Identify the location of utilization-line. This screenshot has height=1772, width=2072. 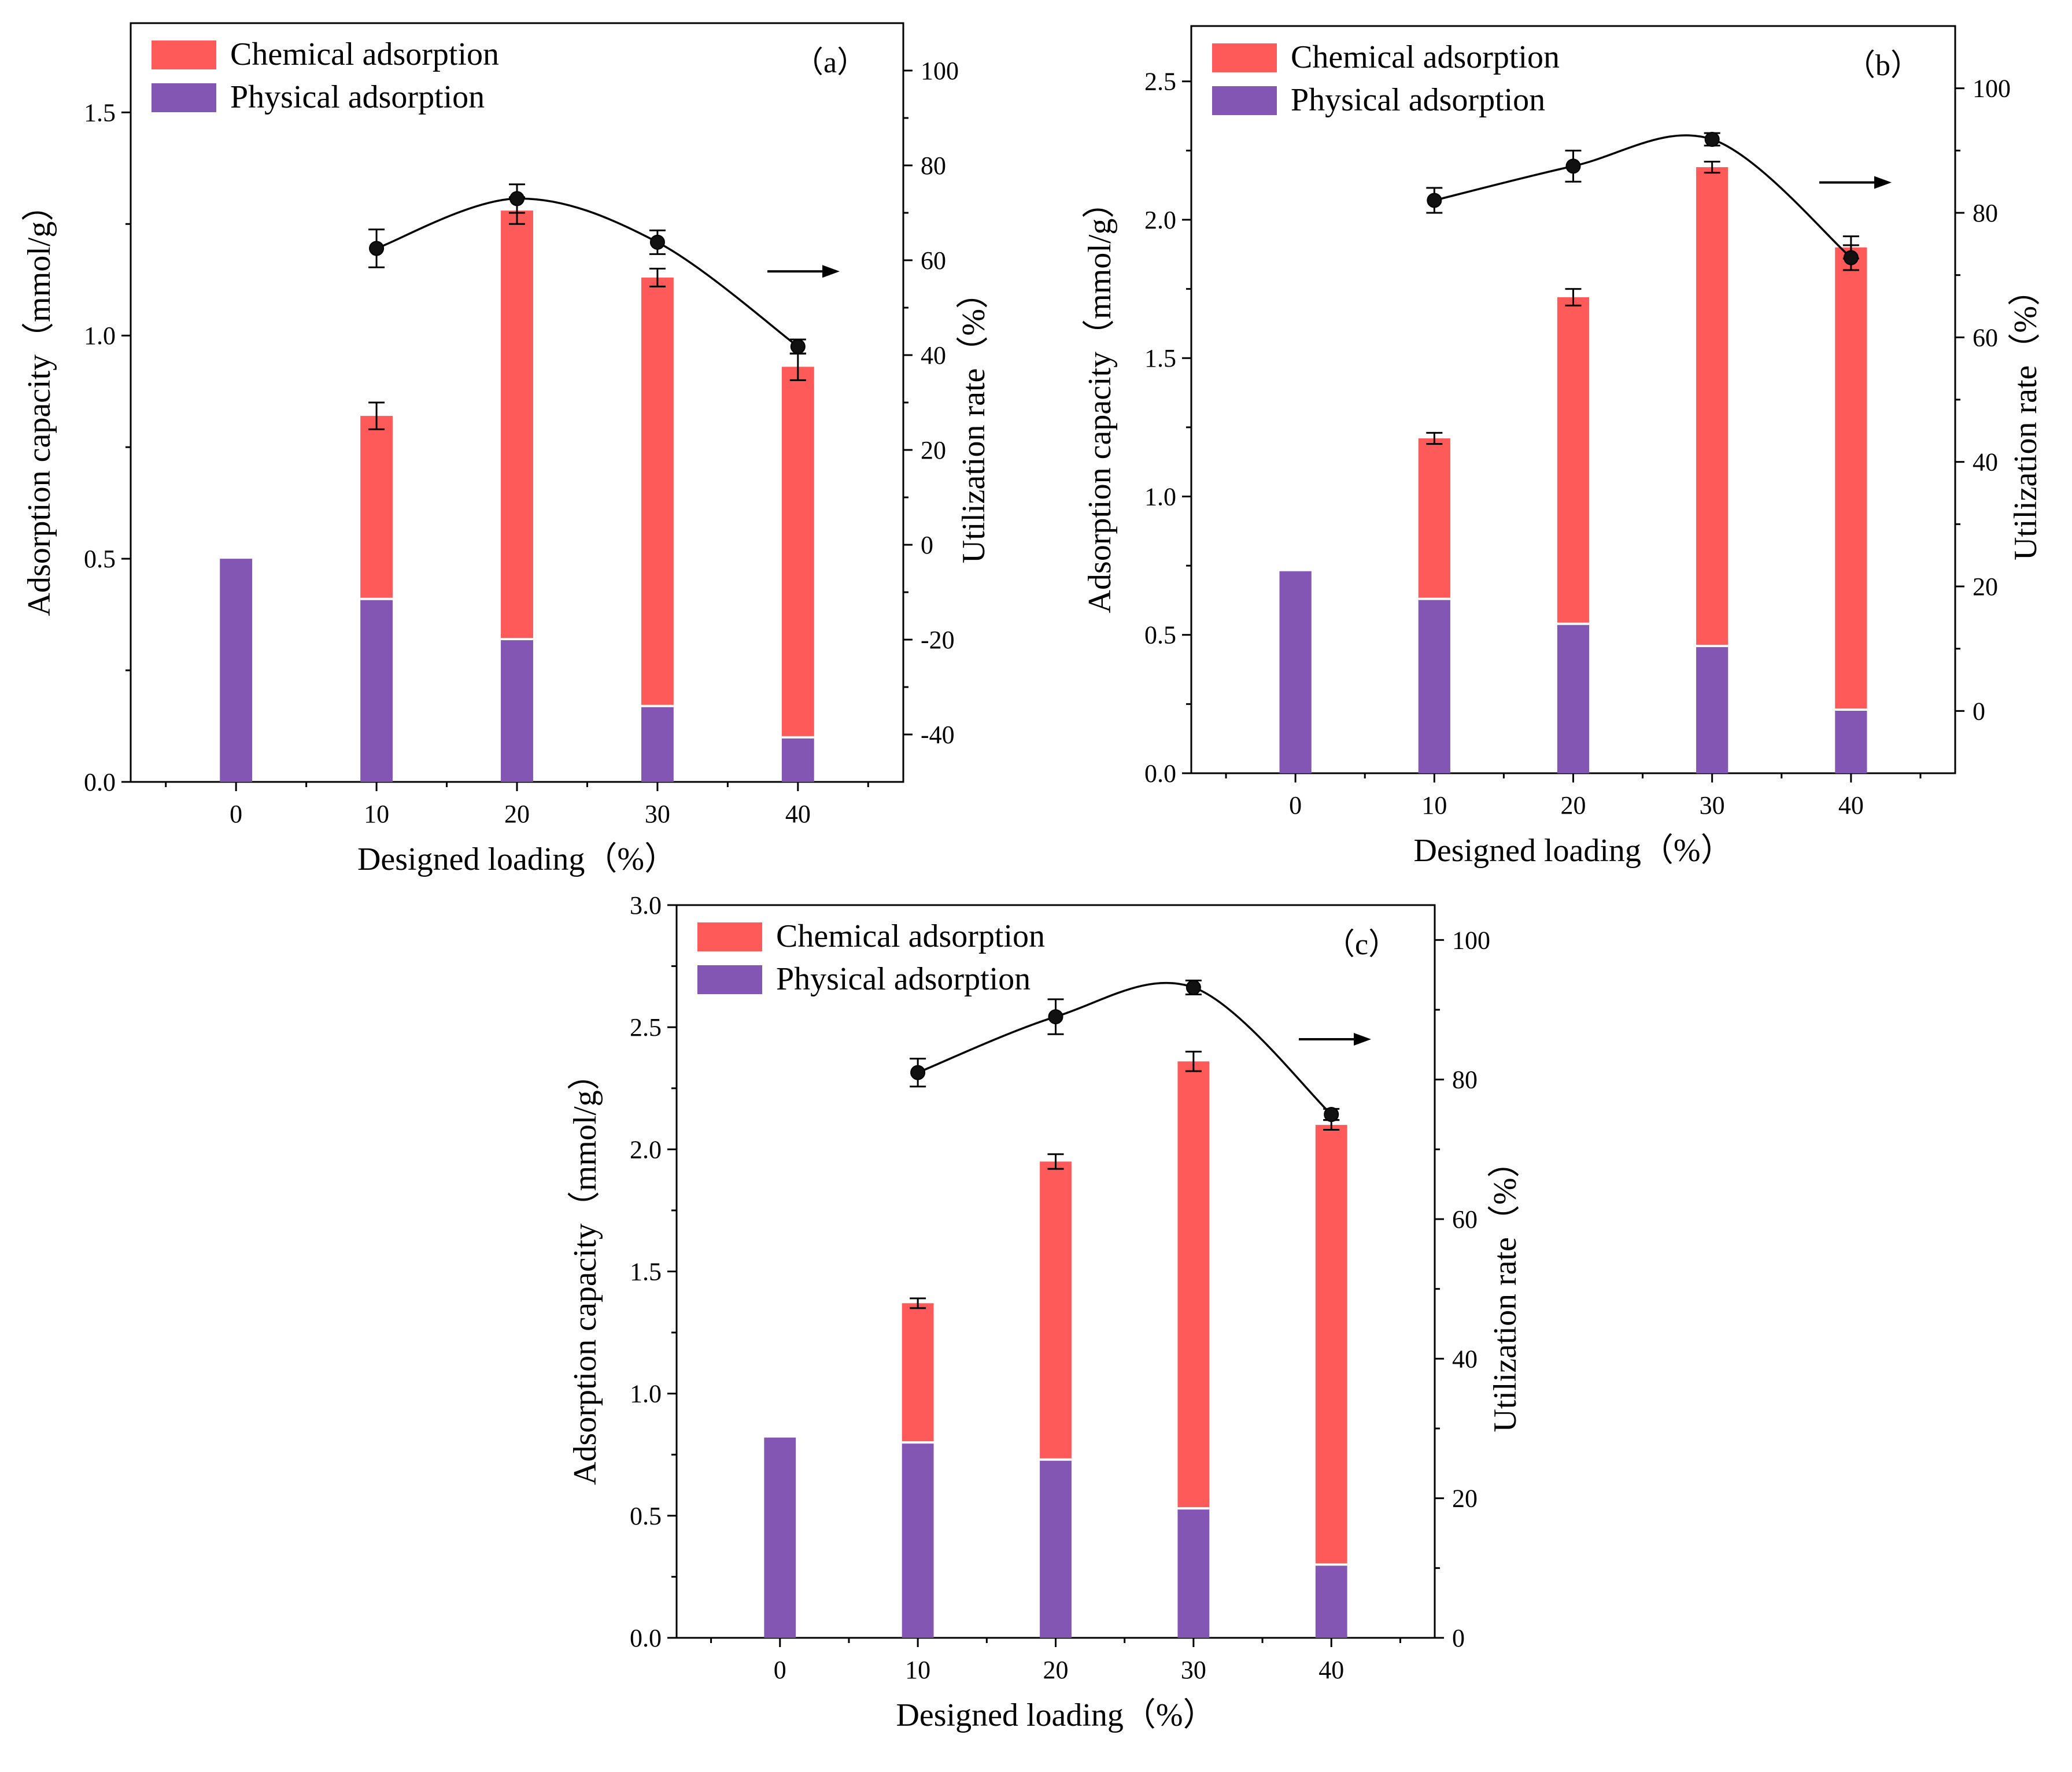
(1643, 196).